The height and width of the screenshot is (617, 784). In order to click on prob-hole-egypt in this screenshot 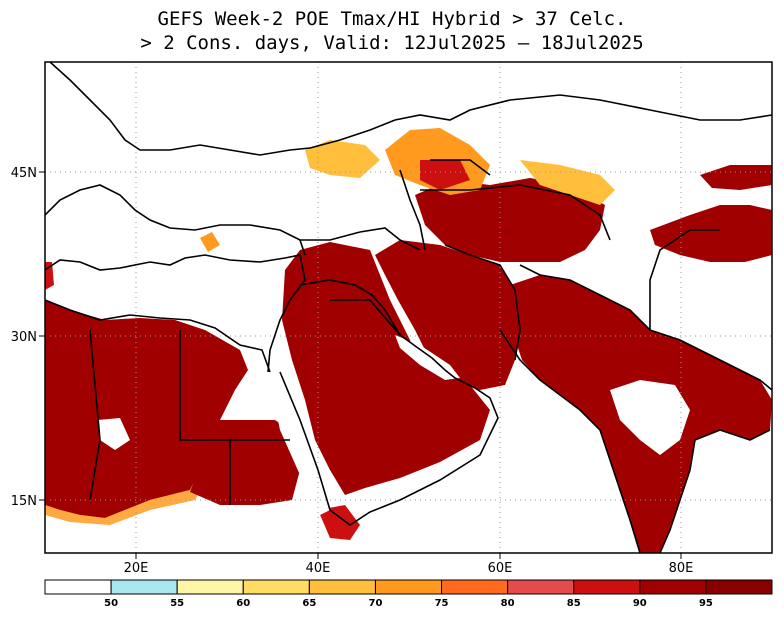, I will do `click(114, 434)`.